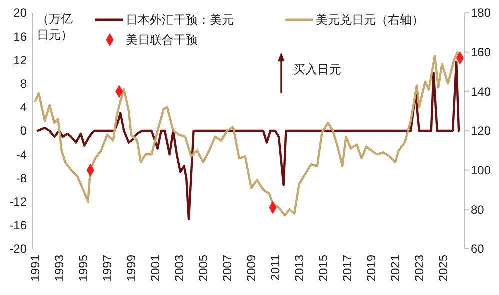 The width and height of the screenshot is (499, 295). What do you see at coordinates (21, 37) in the screenshot?
I see `y-tick-label: 16` at bounding box center [21, 37].